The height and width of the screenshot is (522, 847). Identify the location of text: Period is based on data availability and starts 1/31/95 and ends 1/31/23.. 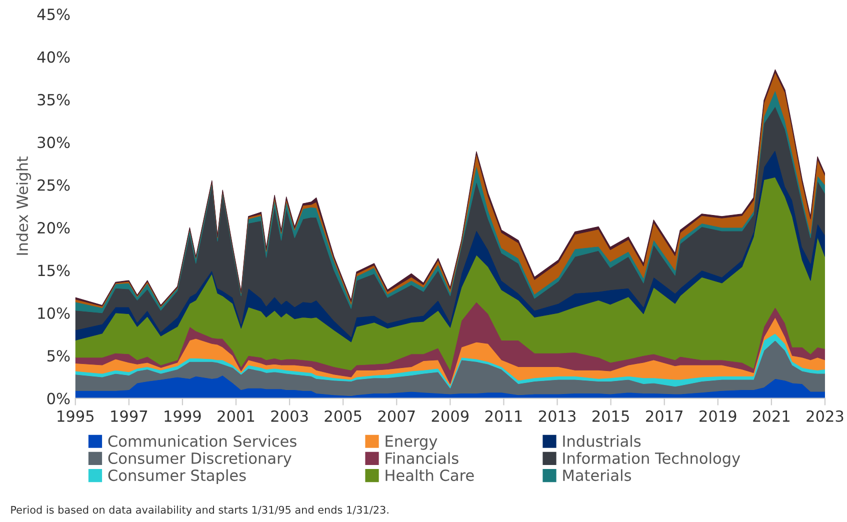
(199, 511).